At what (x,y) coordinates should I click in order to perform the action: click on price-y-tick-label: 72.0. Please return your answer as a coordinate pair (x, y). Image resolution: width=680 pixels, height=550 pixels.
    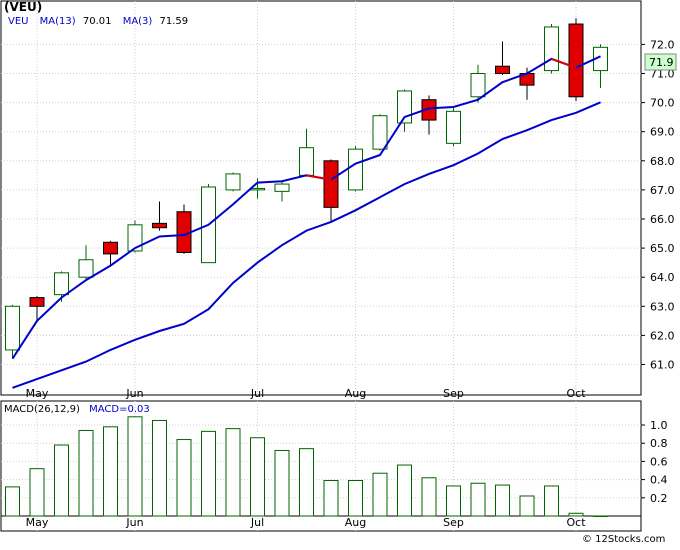
    Looking at the image, I should click on (662, 44).